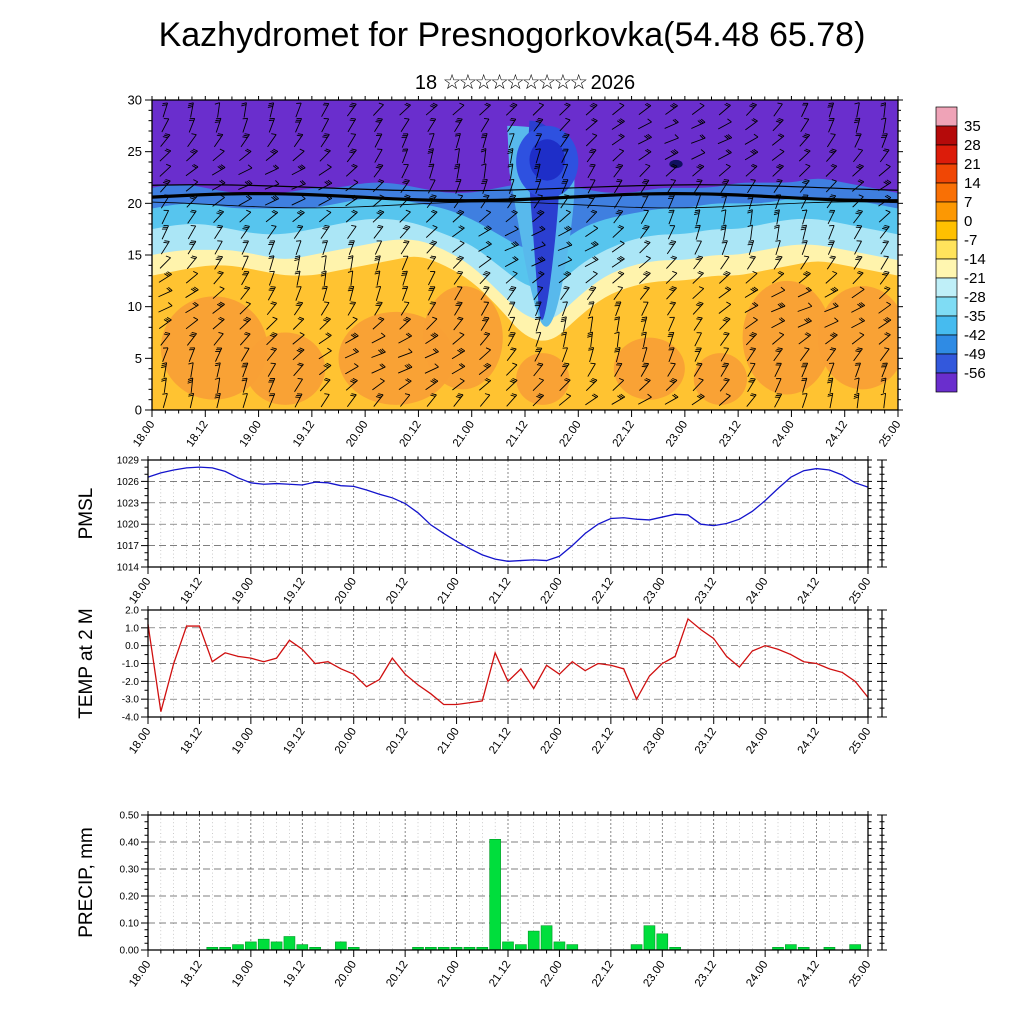  I want to click on colorbar-label: 28, so click(972, 145).